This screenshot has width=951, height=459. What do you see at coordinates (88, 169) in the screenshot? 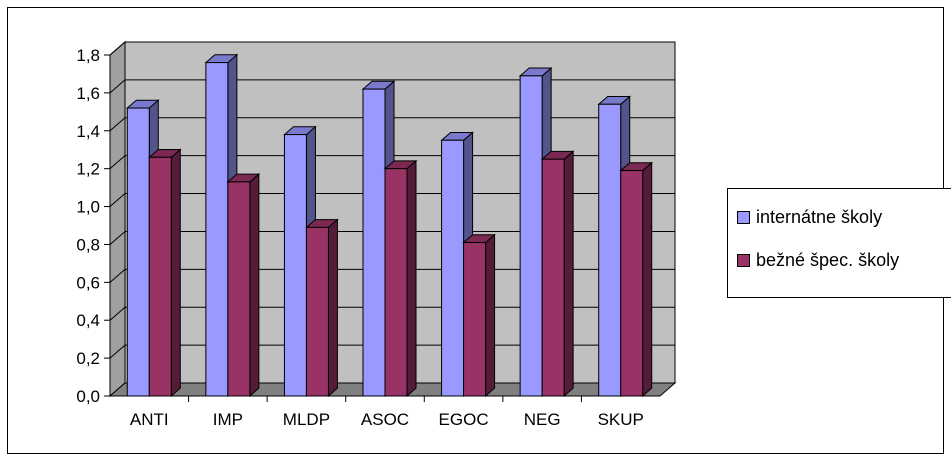
I see `y-tick-label: 1,2` at bounding box center [88, 169].